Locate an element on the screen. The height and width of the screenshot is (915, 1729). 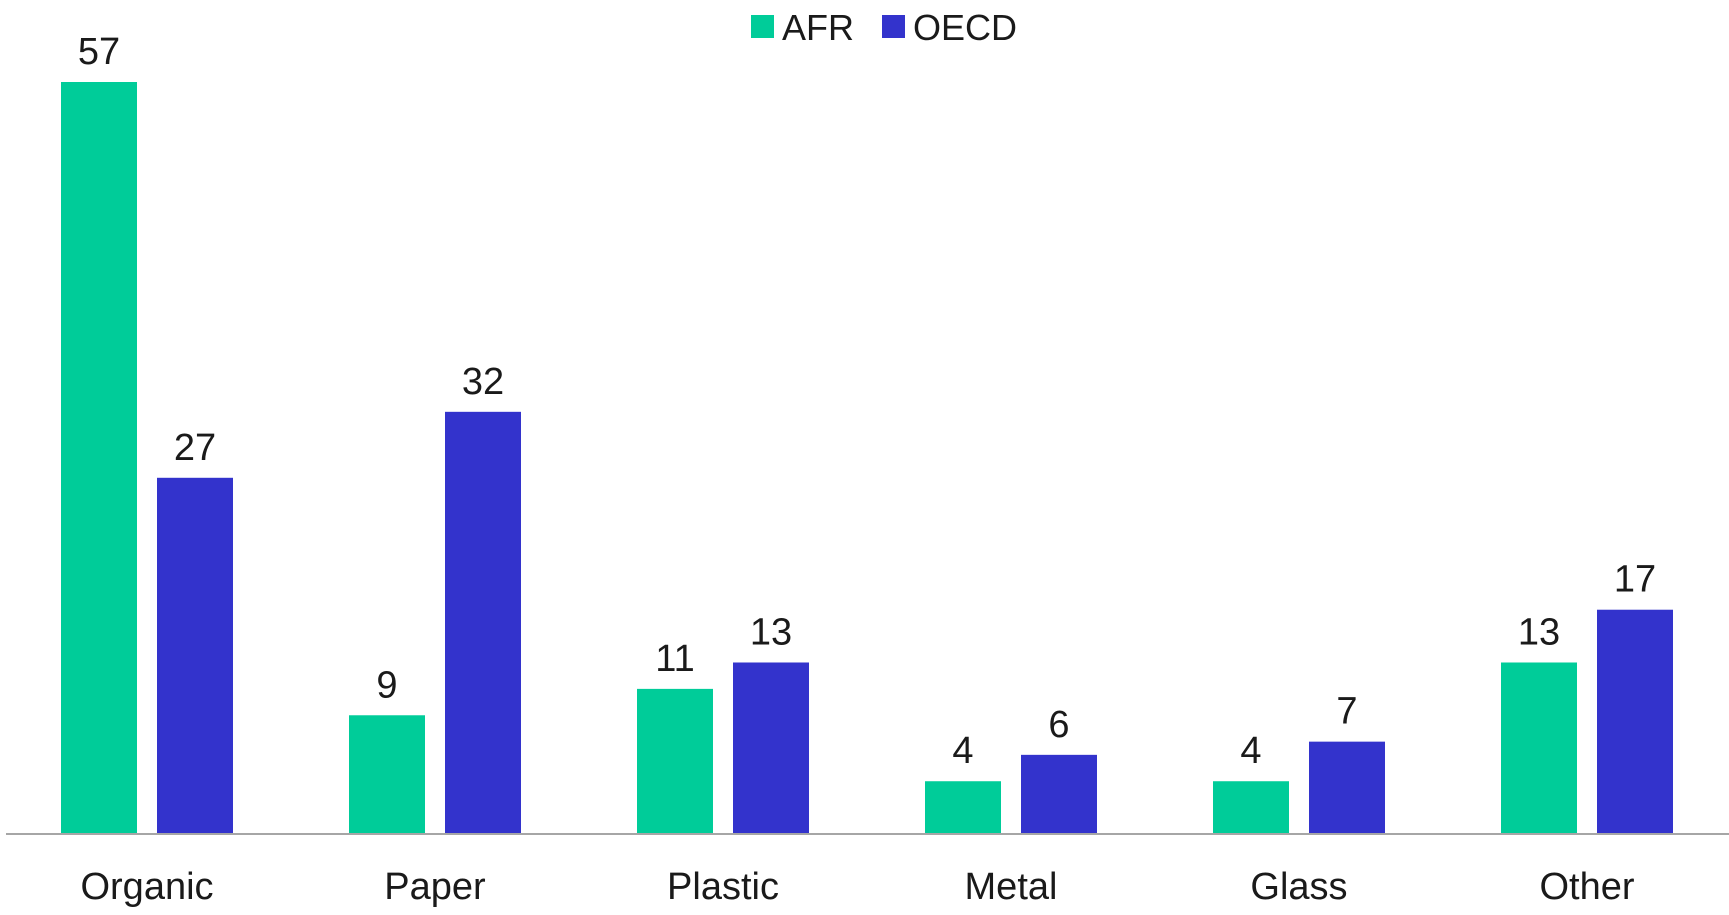
x-tick-label-plastic: Plastic is located at coordinates (723, 887).